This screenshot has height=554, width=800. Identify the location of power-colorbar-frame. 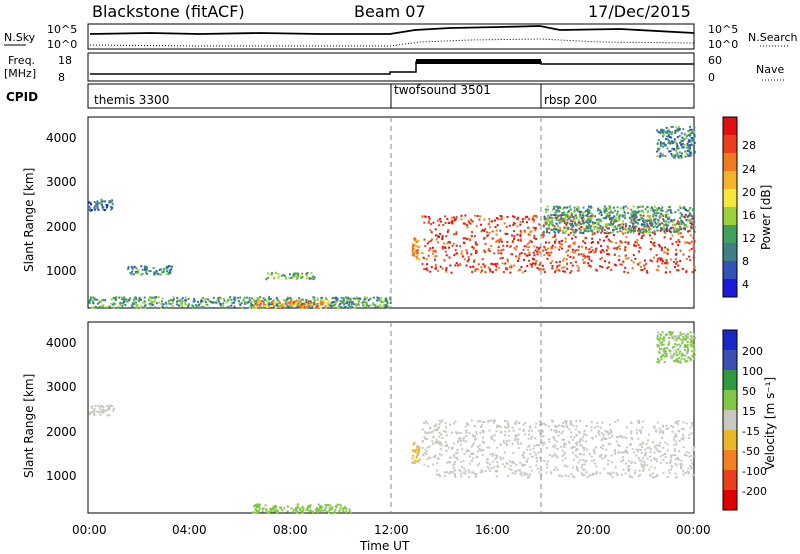
(730, 207).